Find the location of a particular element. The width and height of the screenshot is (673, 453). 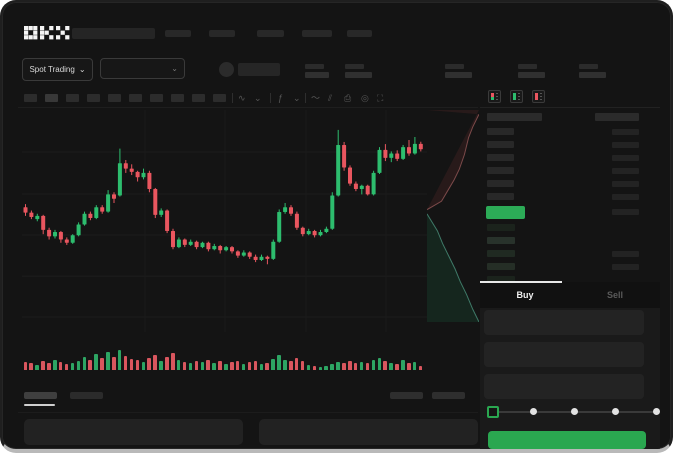

ob-layout-bids-icon is located at coordinates (516, 96).